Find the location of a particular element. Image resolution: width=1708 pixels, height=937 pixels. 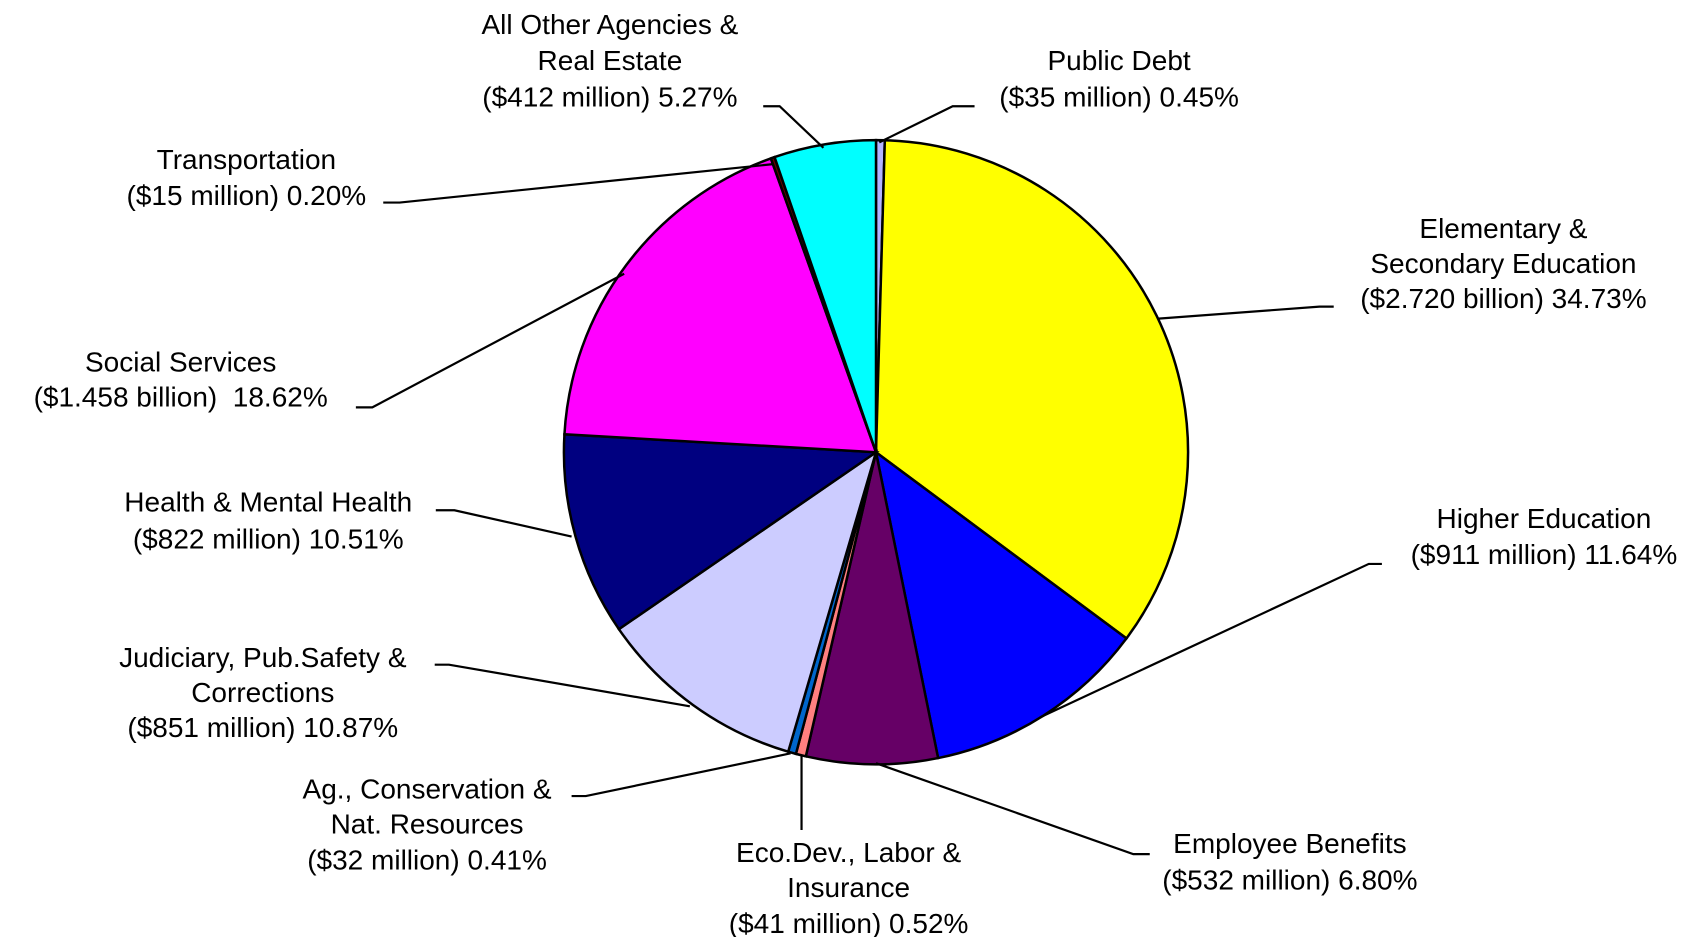

slice-label: Public Debt is located at coordinates (1118, 60).